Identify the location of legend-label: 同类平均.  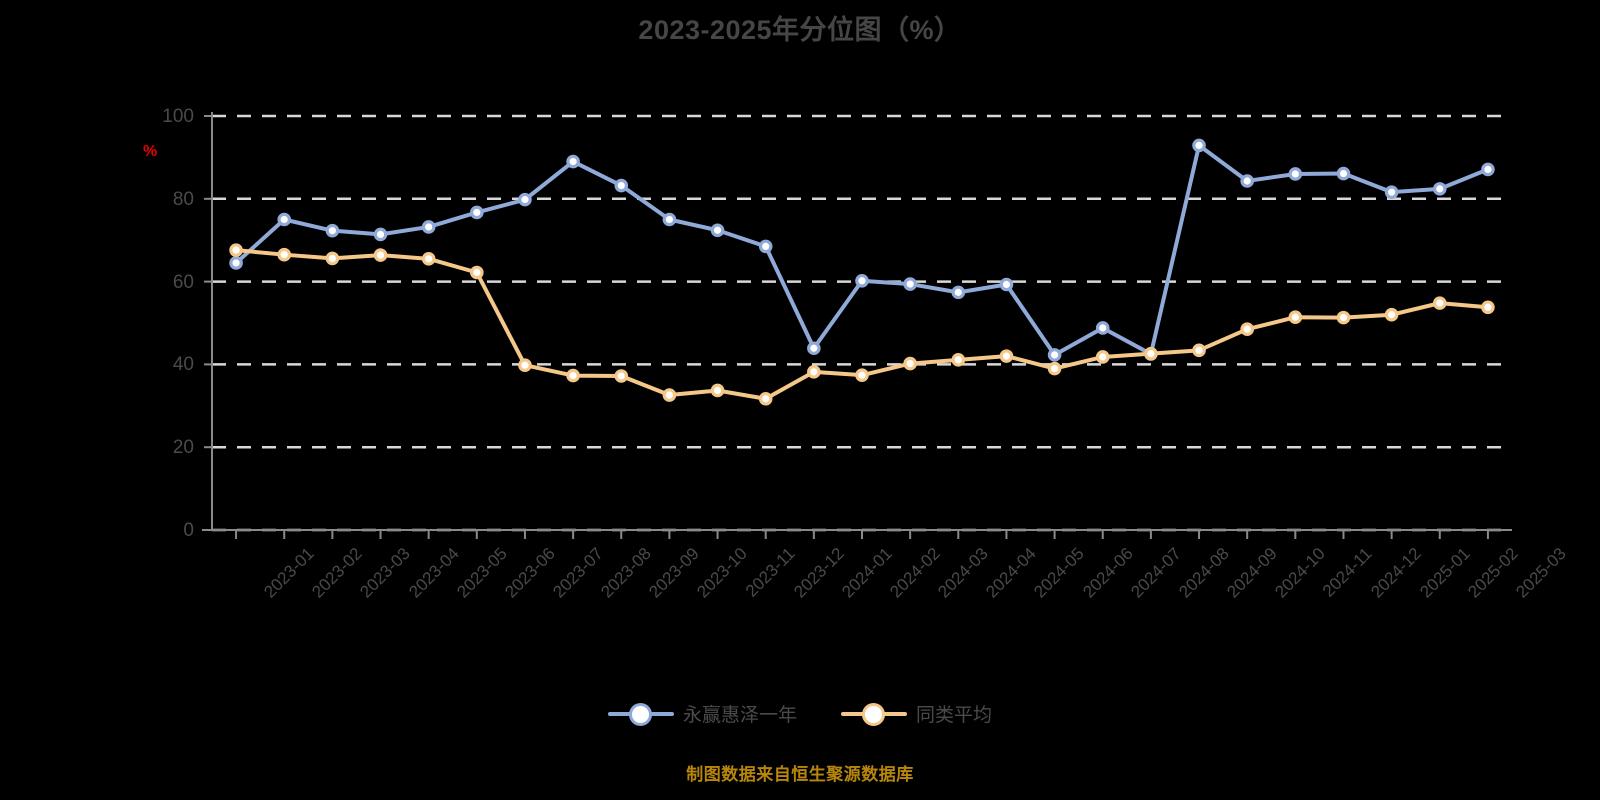
(954, 715).